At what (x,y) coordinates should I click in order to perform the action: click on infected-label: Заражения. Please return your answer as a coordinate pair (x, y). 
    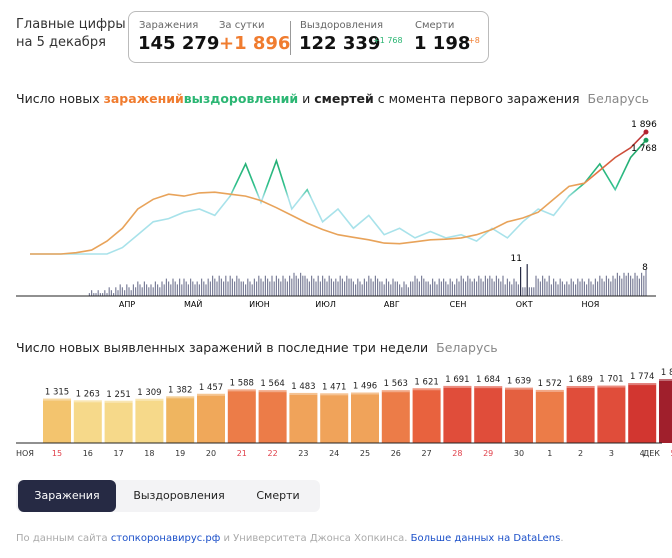
    Looking at the image, I should click on (169, 25).